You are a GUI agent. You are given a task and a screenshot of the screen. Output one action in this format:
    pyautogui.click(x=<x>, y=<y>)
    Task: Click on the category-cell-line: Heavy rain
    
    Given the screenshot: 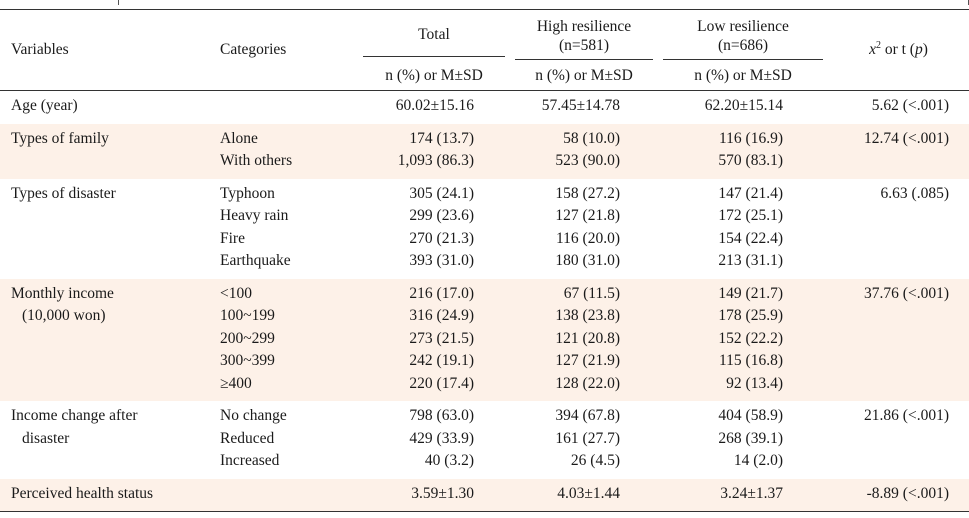 What is the action you would take?
    pyautogui.click(x=254, y=215)
    